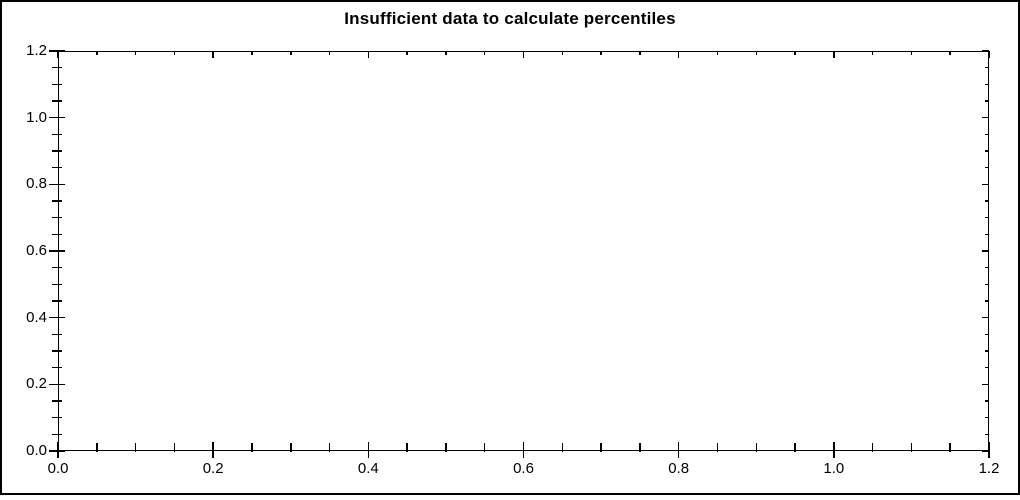 This screenshot has height=500, width=1020. What do you see at coordinates (368, 468) in the screenshot?
I see `x-axis-tick-label: 0.4` at bounding box center [368, 468].